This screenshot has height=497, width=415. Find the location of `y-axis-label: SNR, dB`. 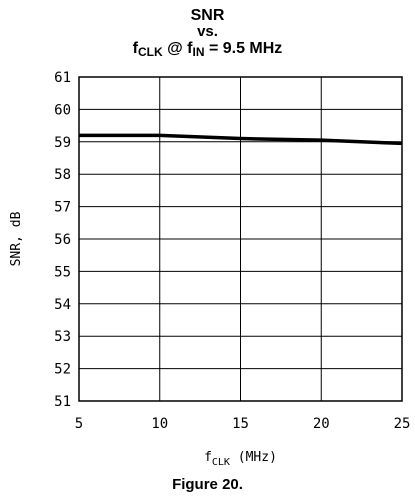

y-axis-label: SNR, dB is located at coordinates (16, 238).